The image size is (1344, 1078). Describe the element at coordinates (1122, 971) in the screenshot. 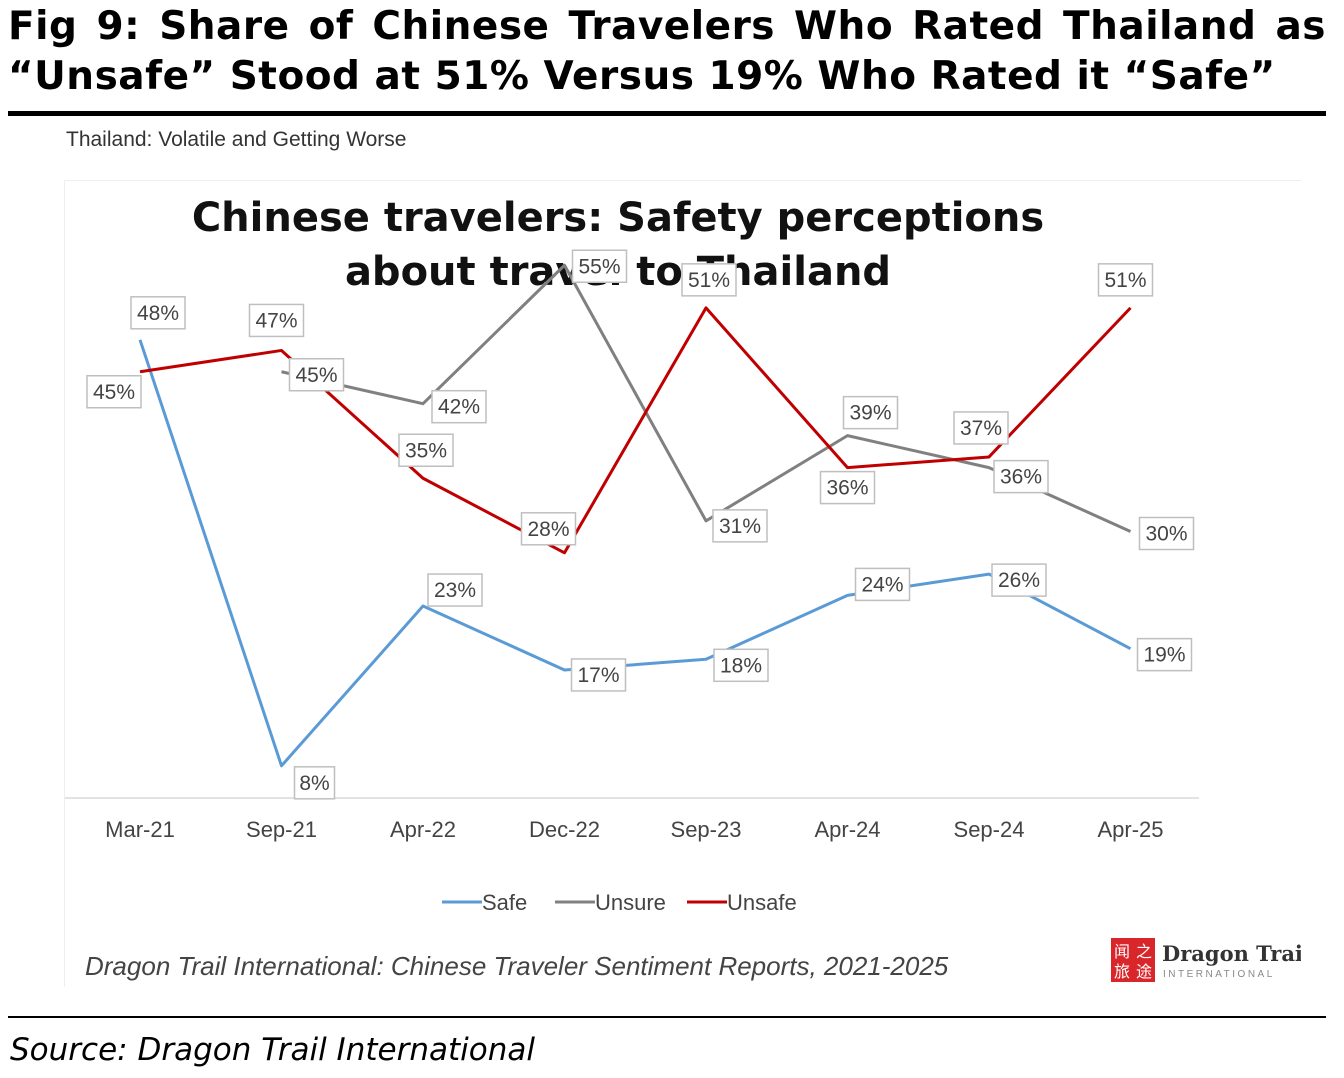

I see `logo-glyph: 旅` at that location.